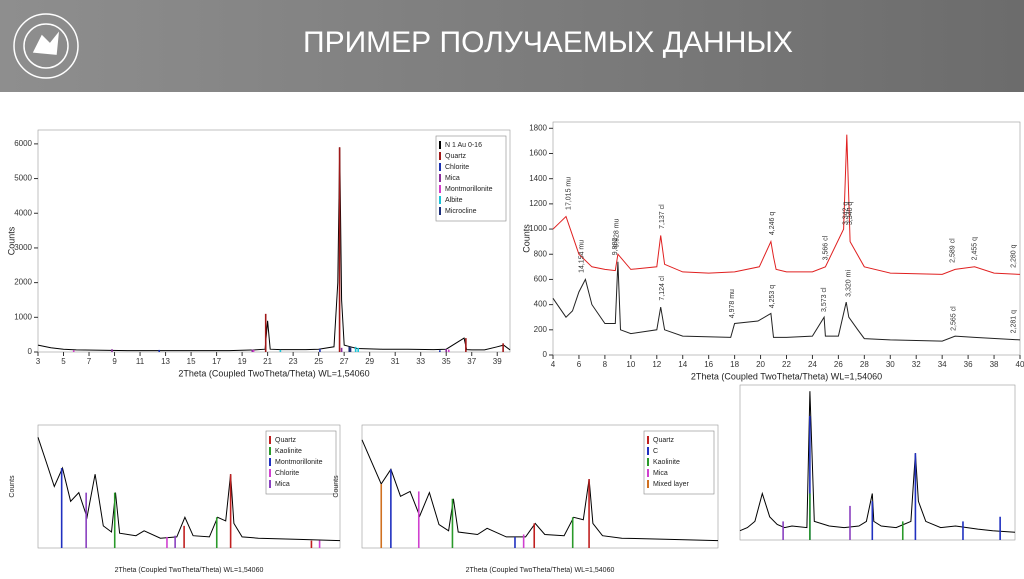  What do you see at coordinates (89, 361) in the screenshot?
I see `x-tick-label: 7` at bounding box center [89, 361].